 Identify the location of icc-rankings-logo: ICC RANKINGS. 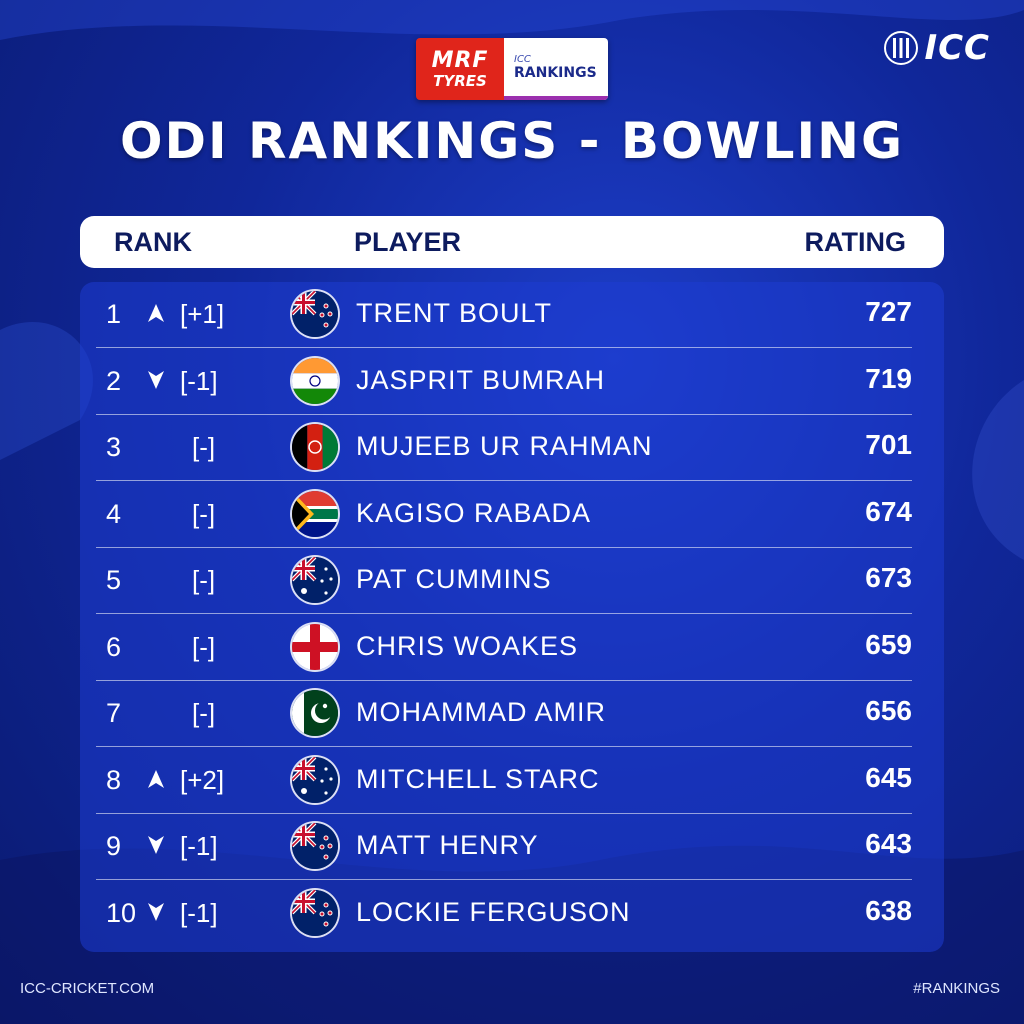
(556, 69).